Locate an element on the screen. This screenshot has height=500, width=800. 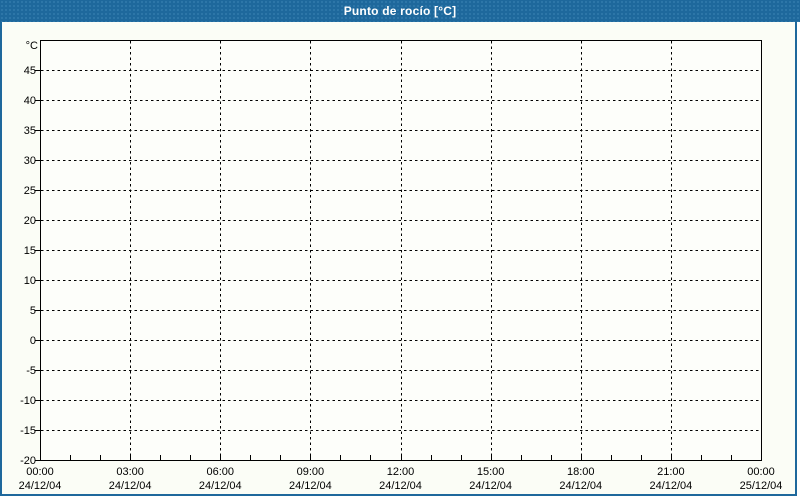
y-tick-label: 15 is located at coordinates (30, 251).